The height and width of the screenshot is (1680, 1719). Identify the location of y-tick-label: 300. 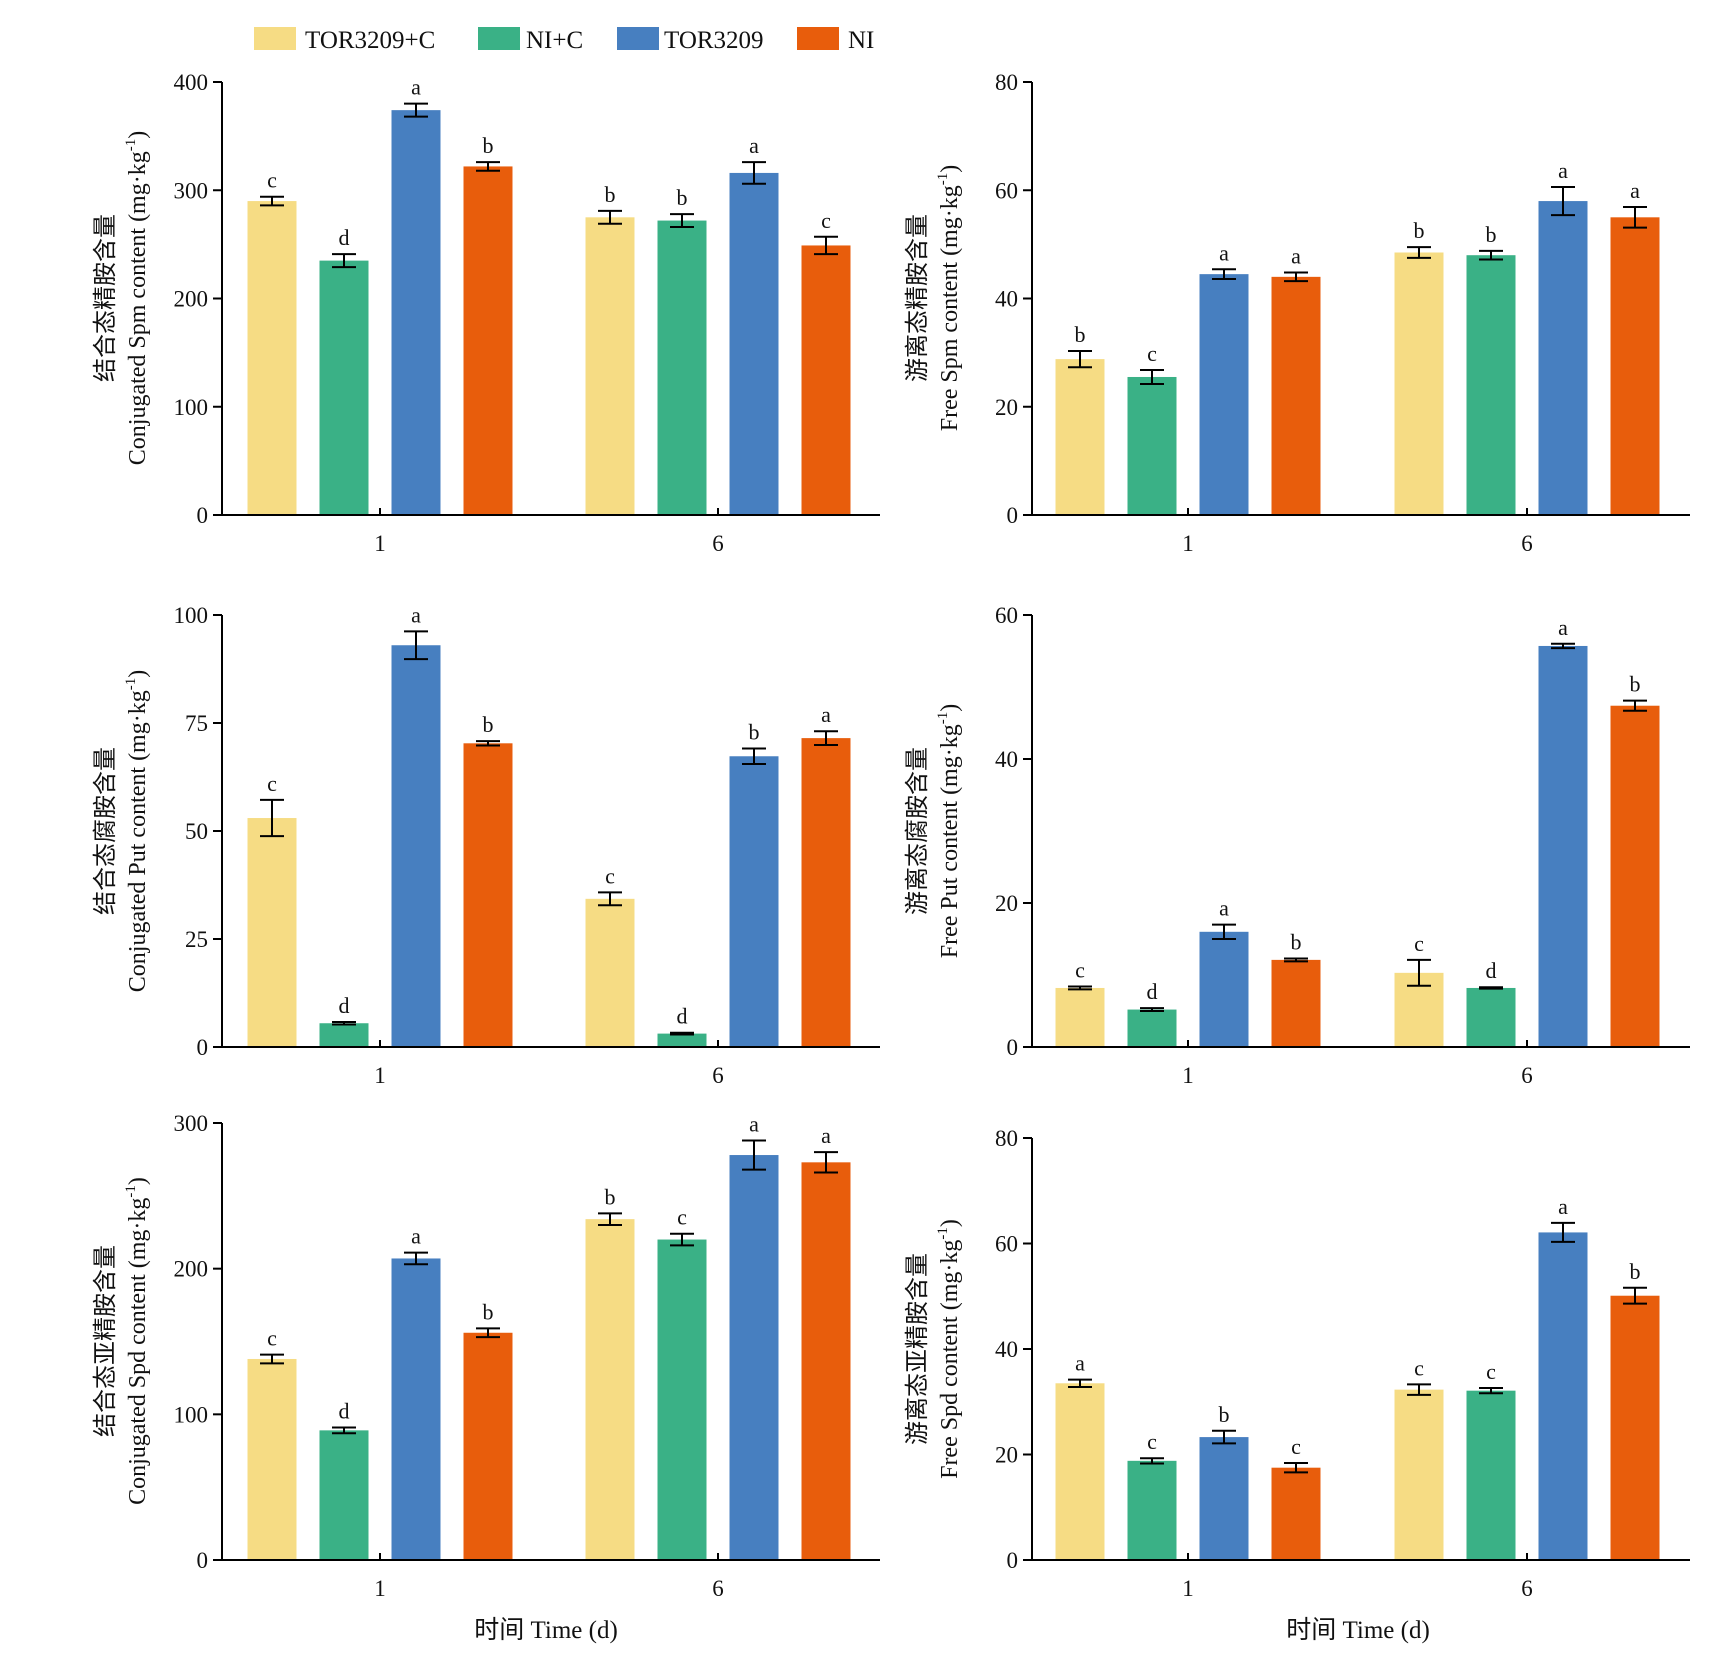
(191, 190).